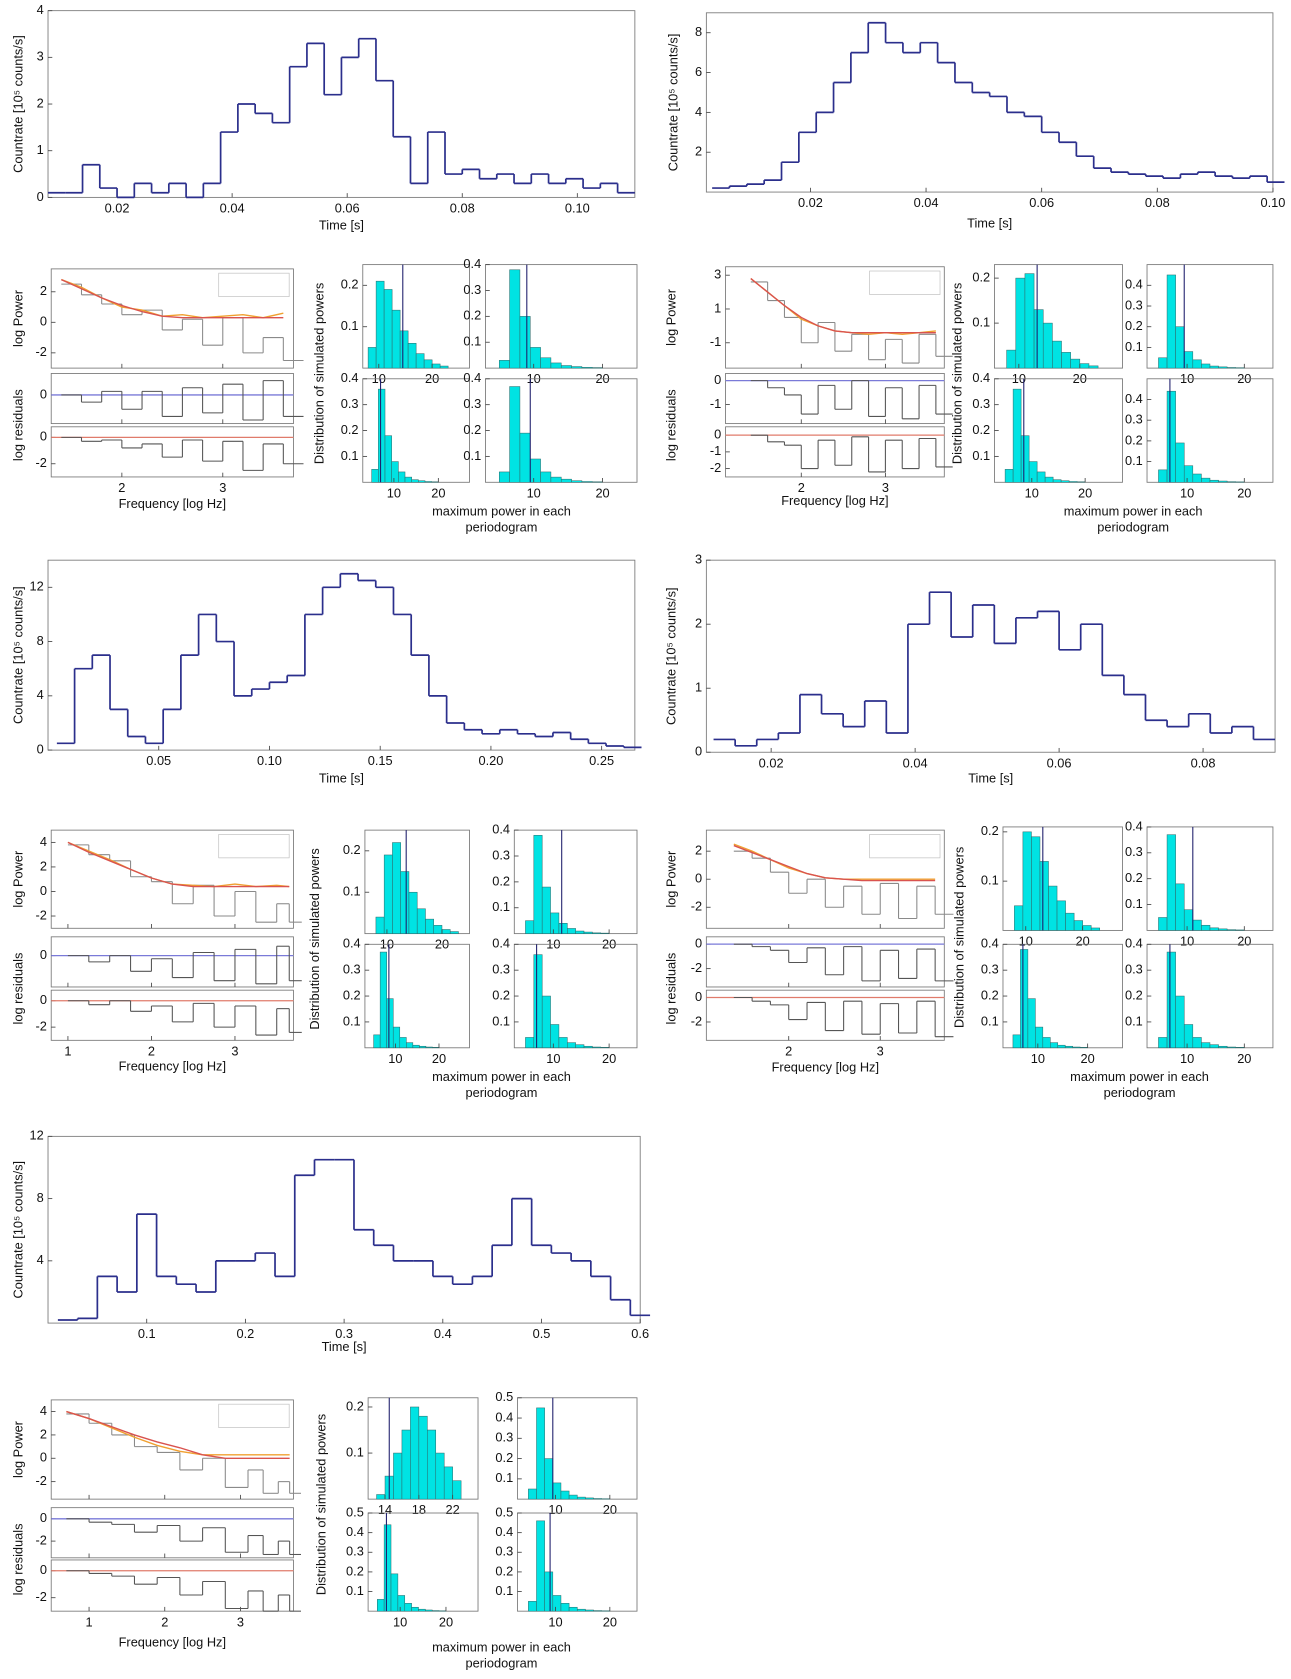 The height and width of the screenshot is (1679, 1291). Describe the element at coordinates (37, 586) in the screenshot. I see `y-tick-label: 12` at that location.